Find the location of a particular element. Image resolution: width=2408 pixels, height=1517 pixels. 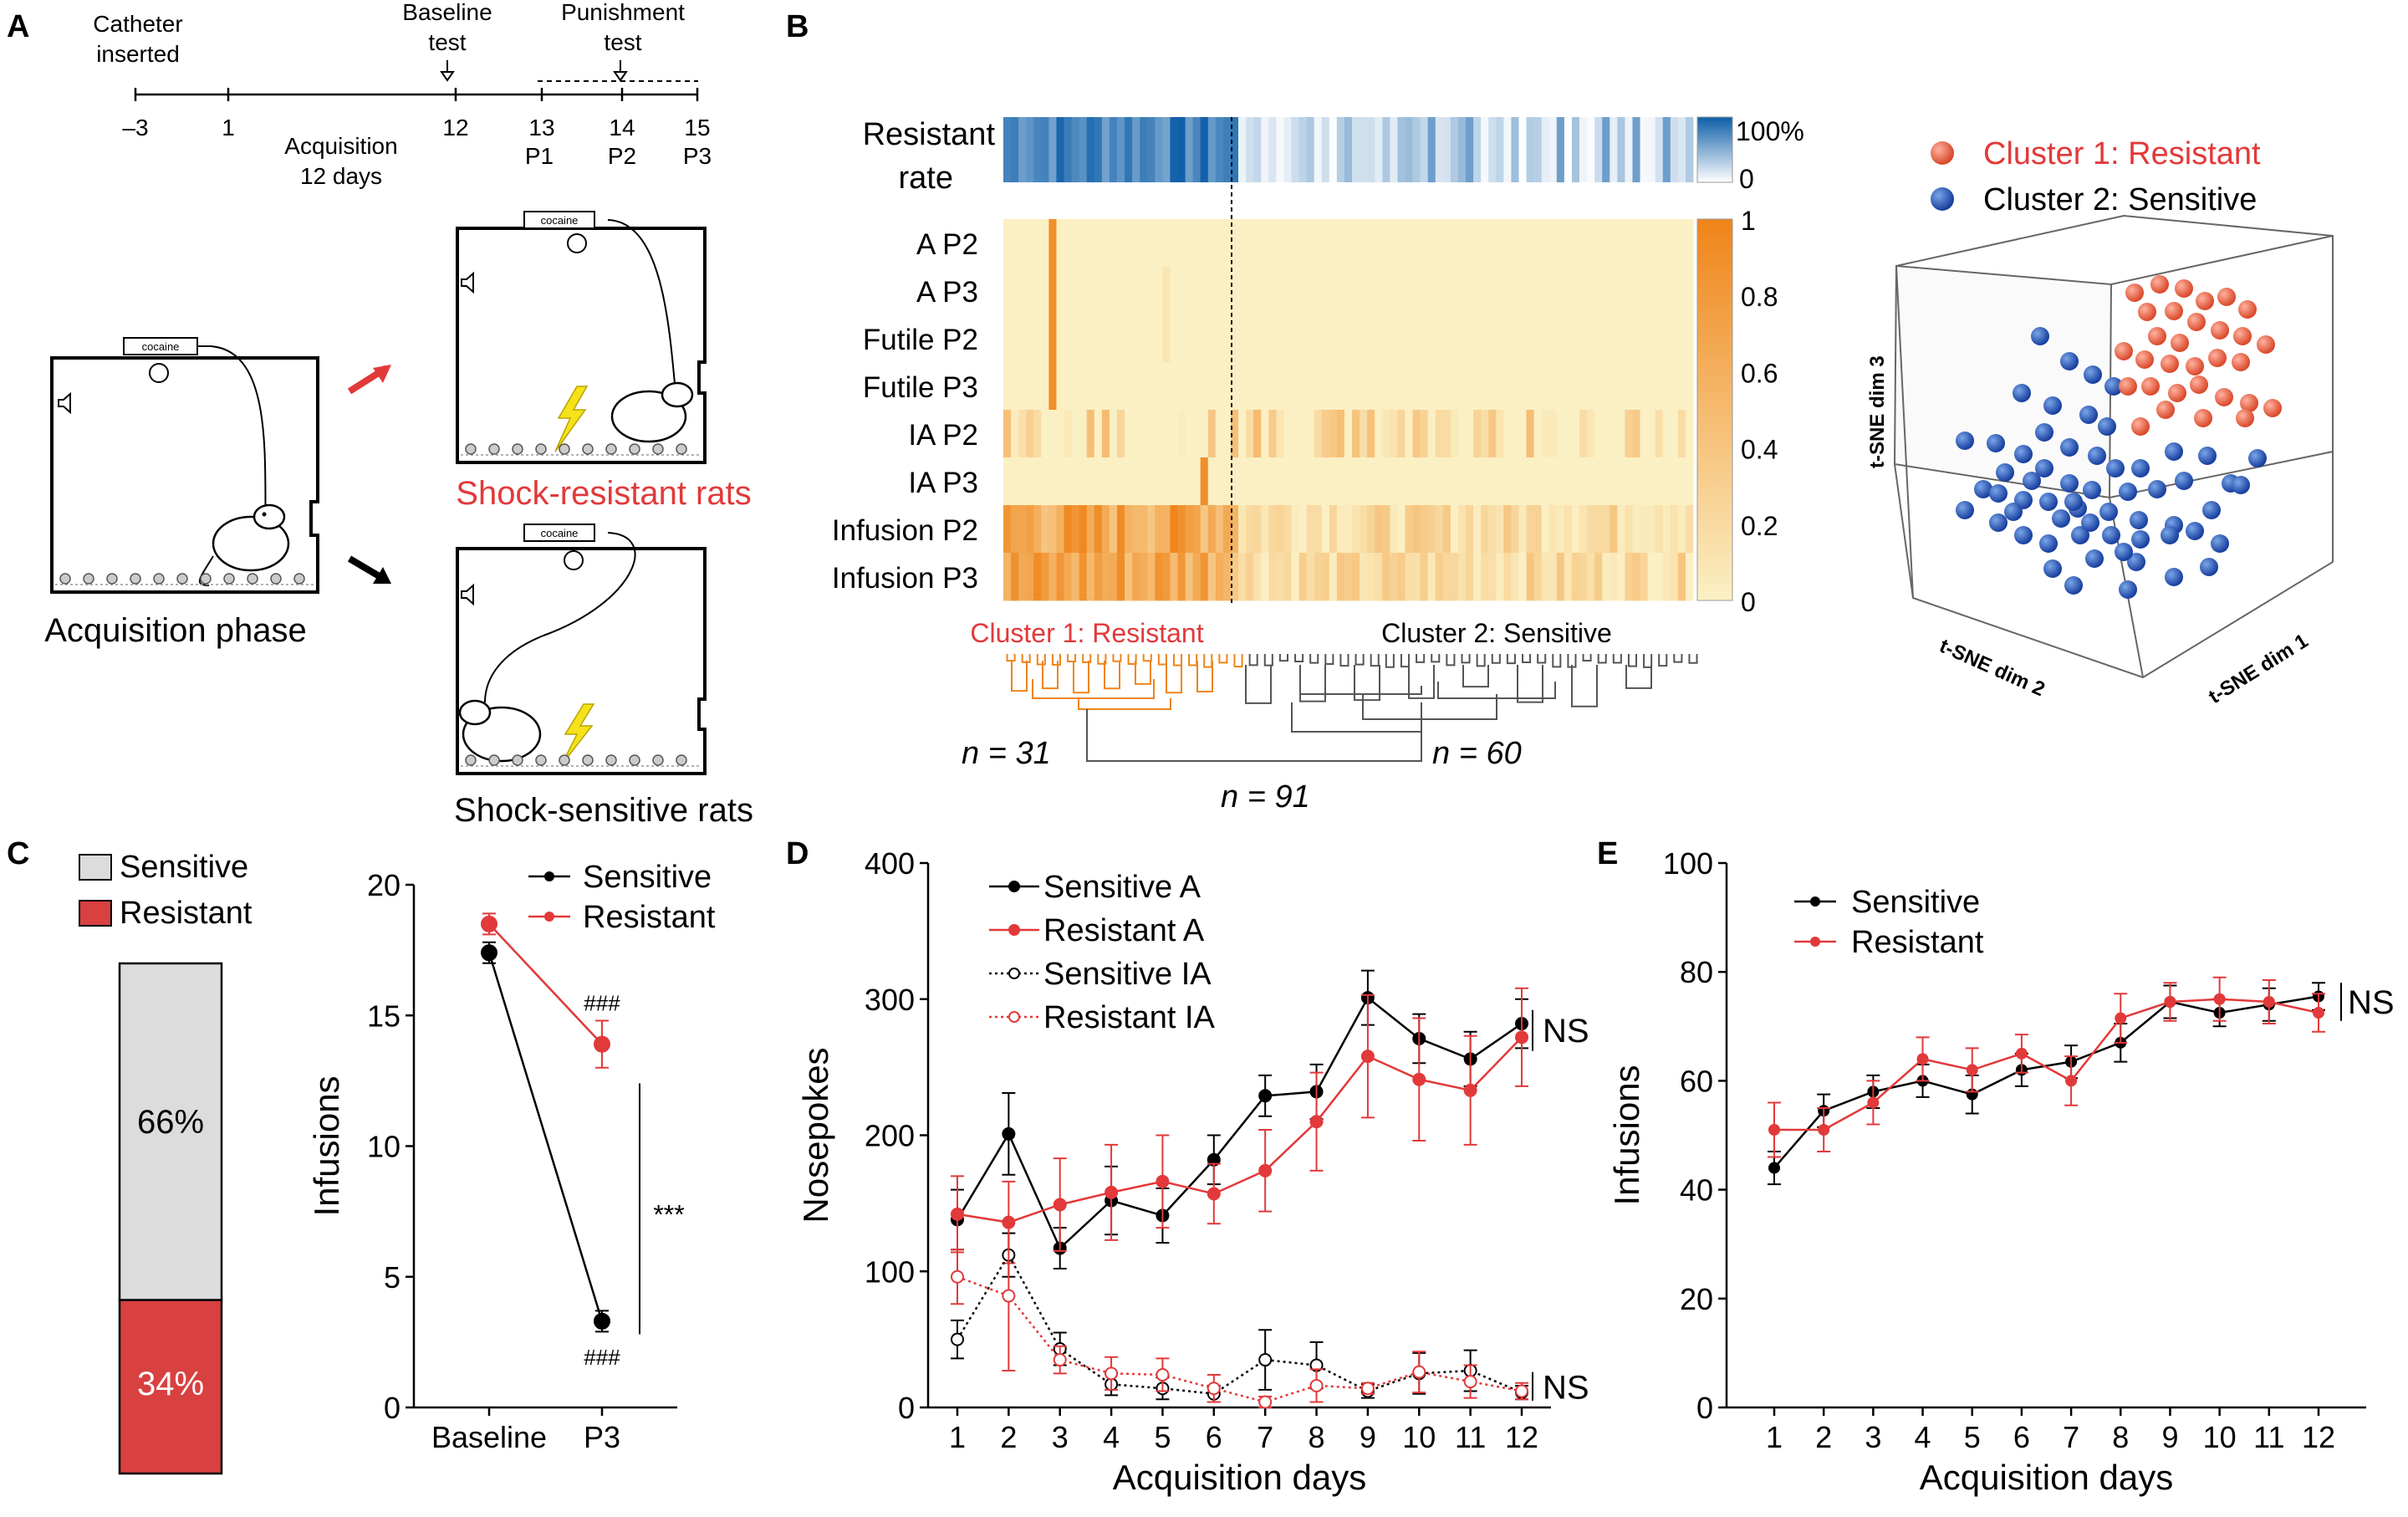

sig-hash-resistant: ### is located at coordinates (602, 1003).